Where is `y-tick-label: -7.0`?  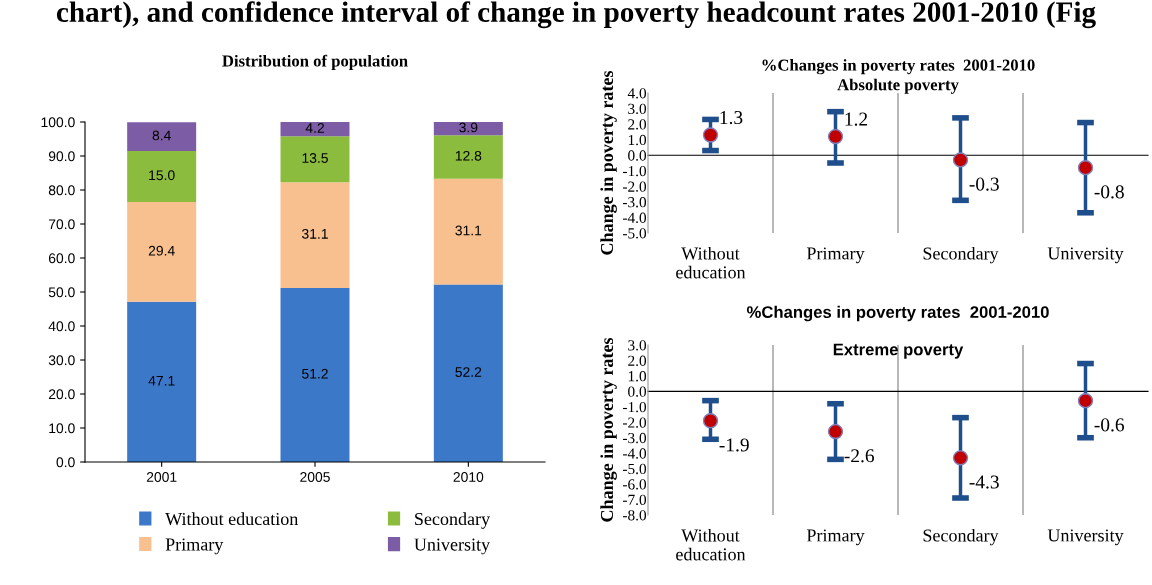 y-tick-label: -7.0 is located at coordinates (634, 500).